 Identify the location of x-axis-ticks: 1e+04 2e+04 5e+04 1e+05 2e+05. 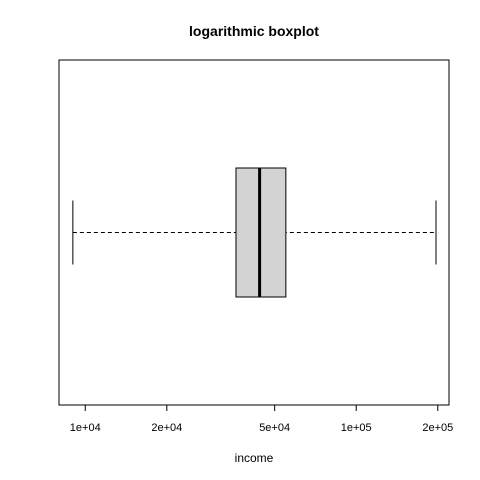
(261, 419).